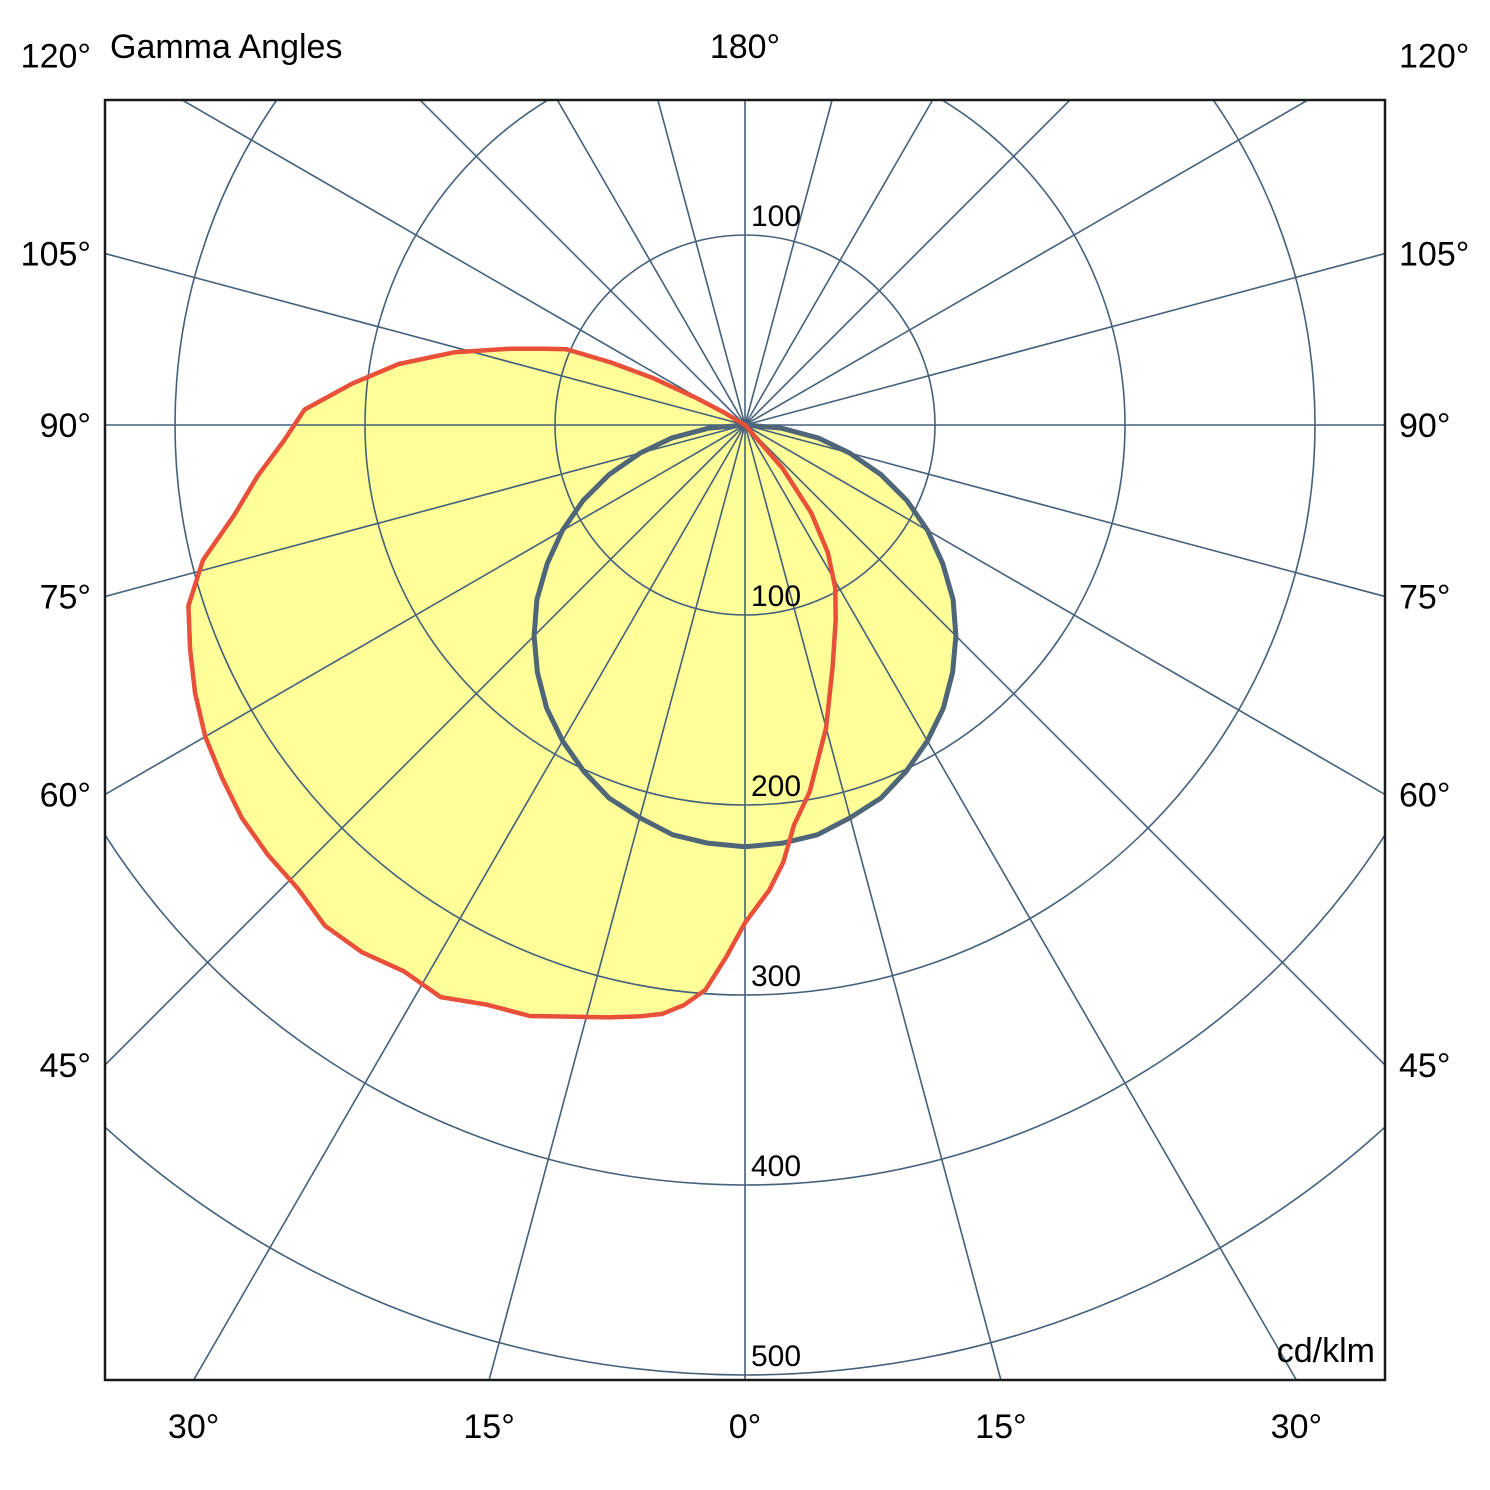  Describe the element at coordinates (65, 426) in the screenshot. I see `angle-label-left: 90°` at that location.